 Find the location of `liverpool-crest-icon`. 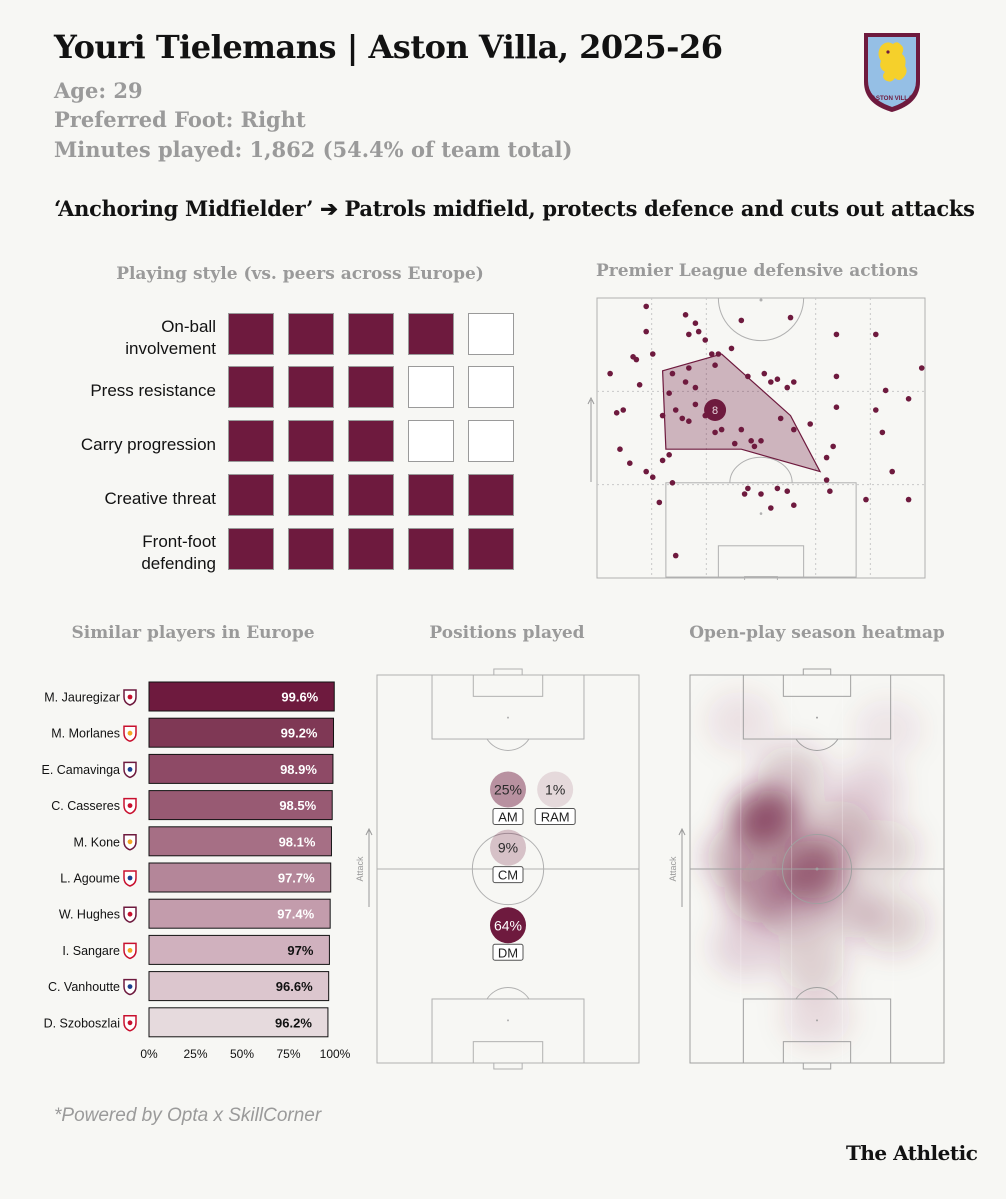

liverpool-crest-icon is located at coordinates (130, 1023).